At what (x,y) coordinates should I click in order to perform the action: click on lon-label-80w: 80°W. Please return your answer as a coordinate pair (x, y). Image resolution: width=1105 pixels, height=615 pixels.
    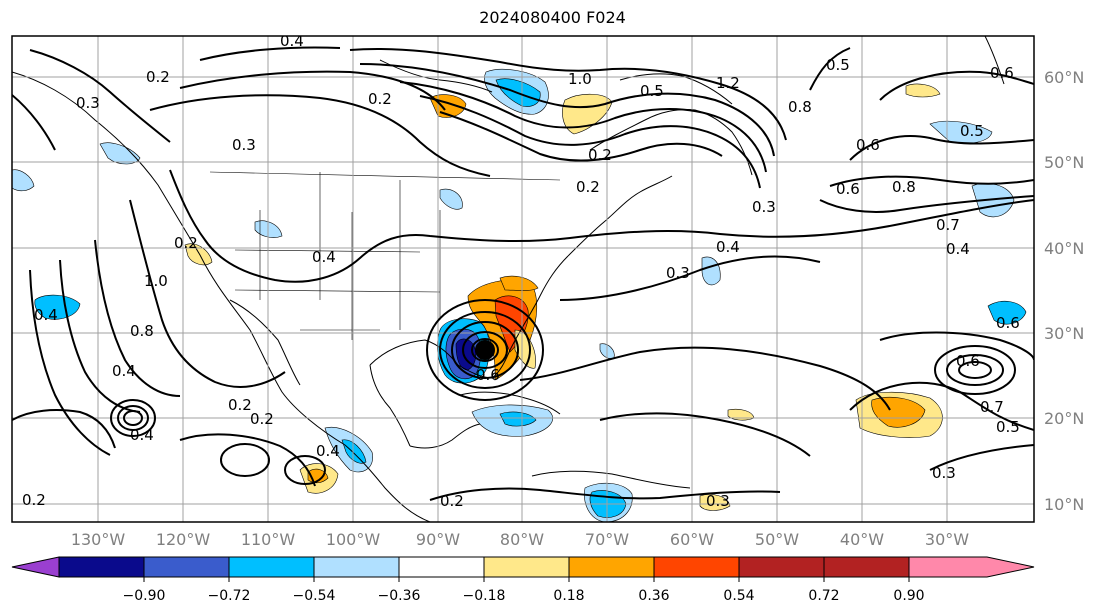
    Looking at the image, I should click on (522, 539).